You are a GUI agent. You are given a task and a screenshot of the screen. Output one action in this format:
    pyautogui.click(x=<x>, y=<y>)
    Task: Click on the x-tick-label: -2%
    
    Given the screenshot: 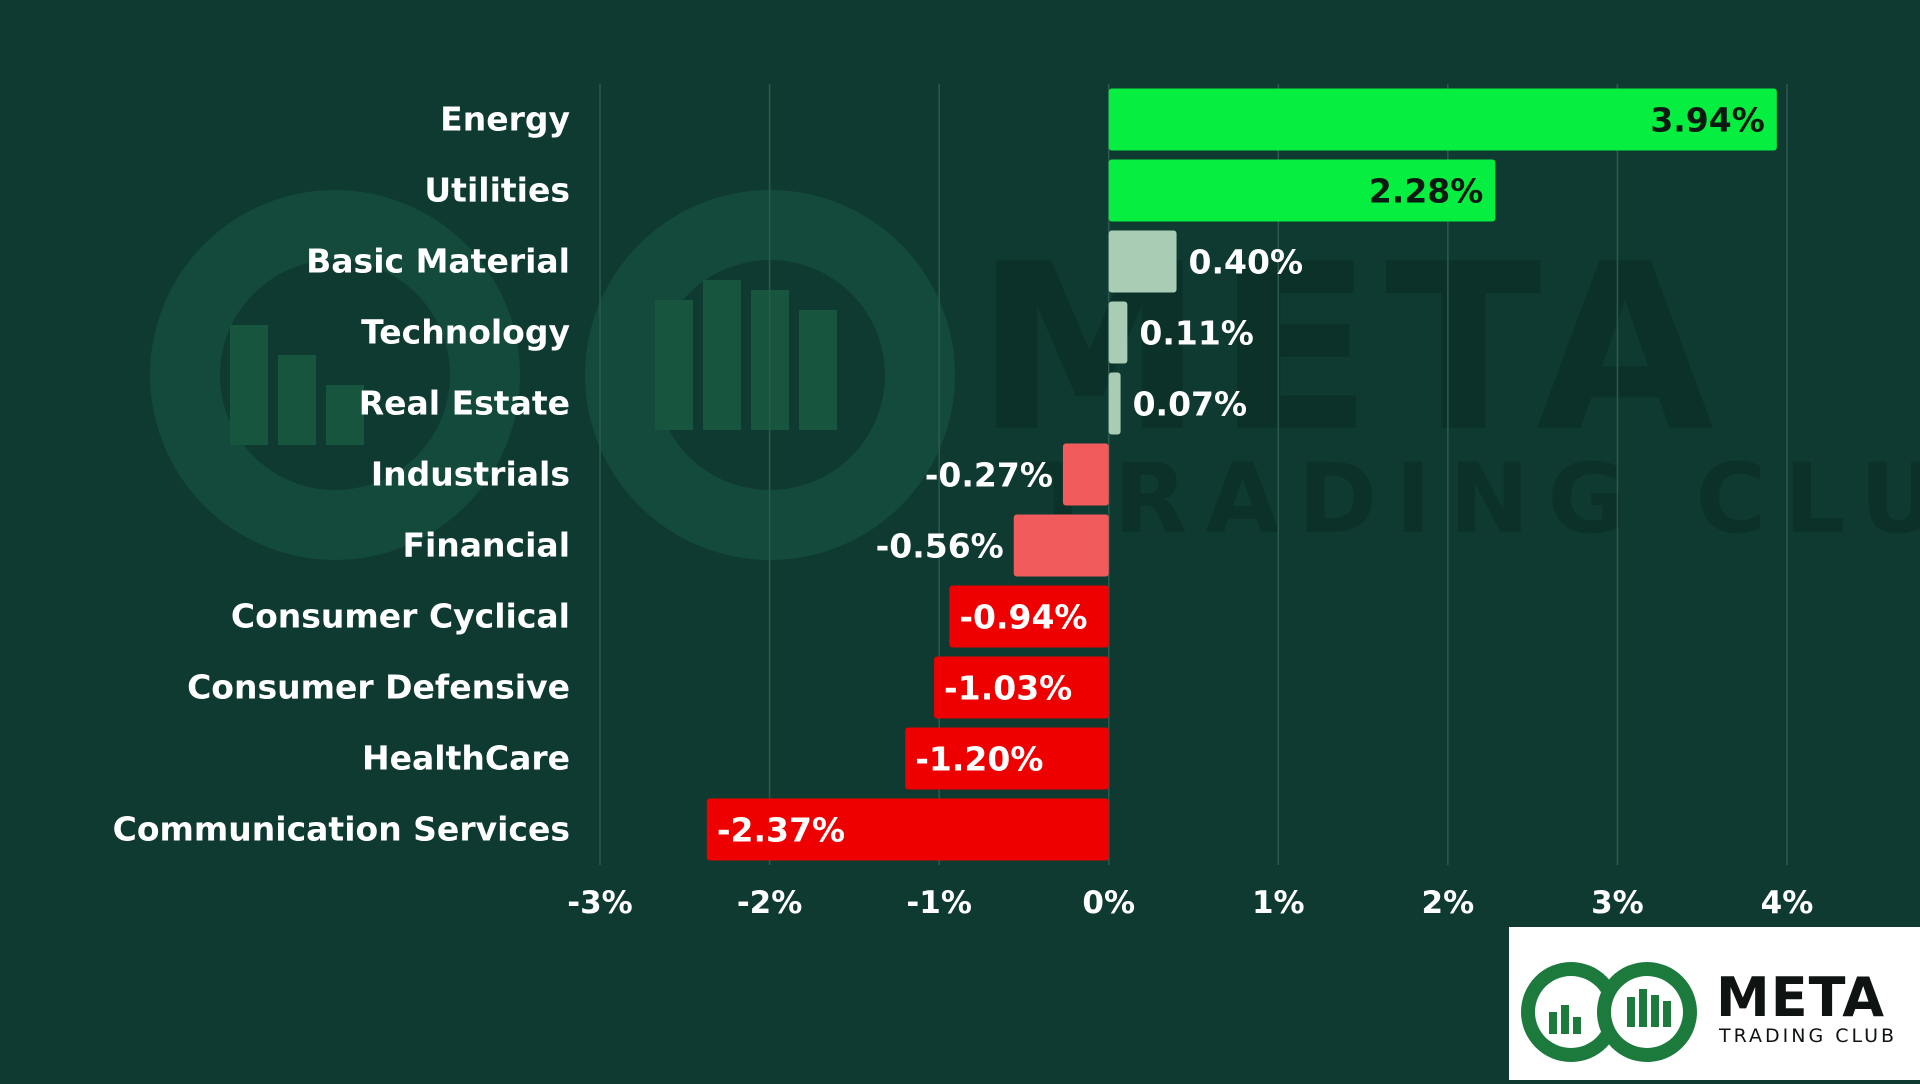 What is the action you would take?
    pyautogui.click(x=770, y=903)
    